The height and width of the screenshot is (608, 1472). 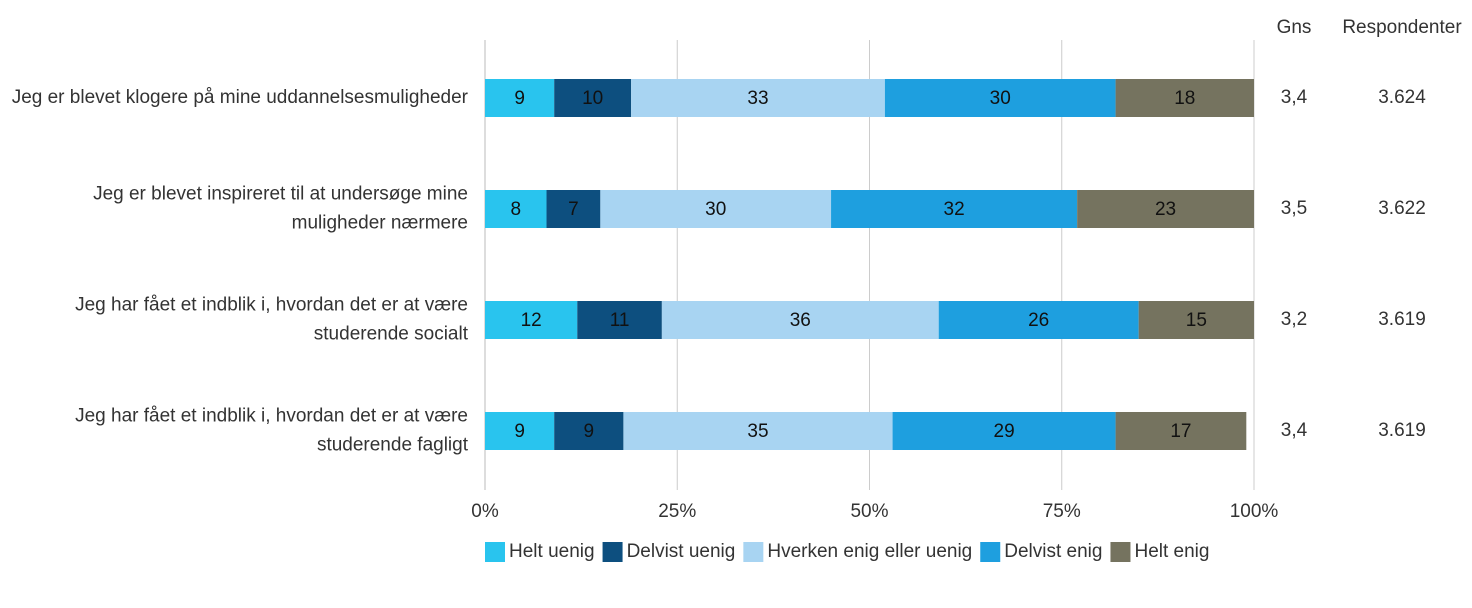 I want to click on legend-label: Hverken enig eller uenig, so click(x=869, y=551).